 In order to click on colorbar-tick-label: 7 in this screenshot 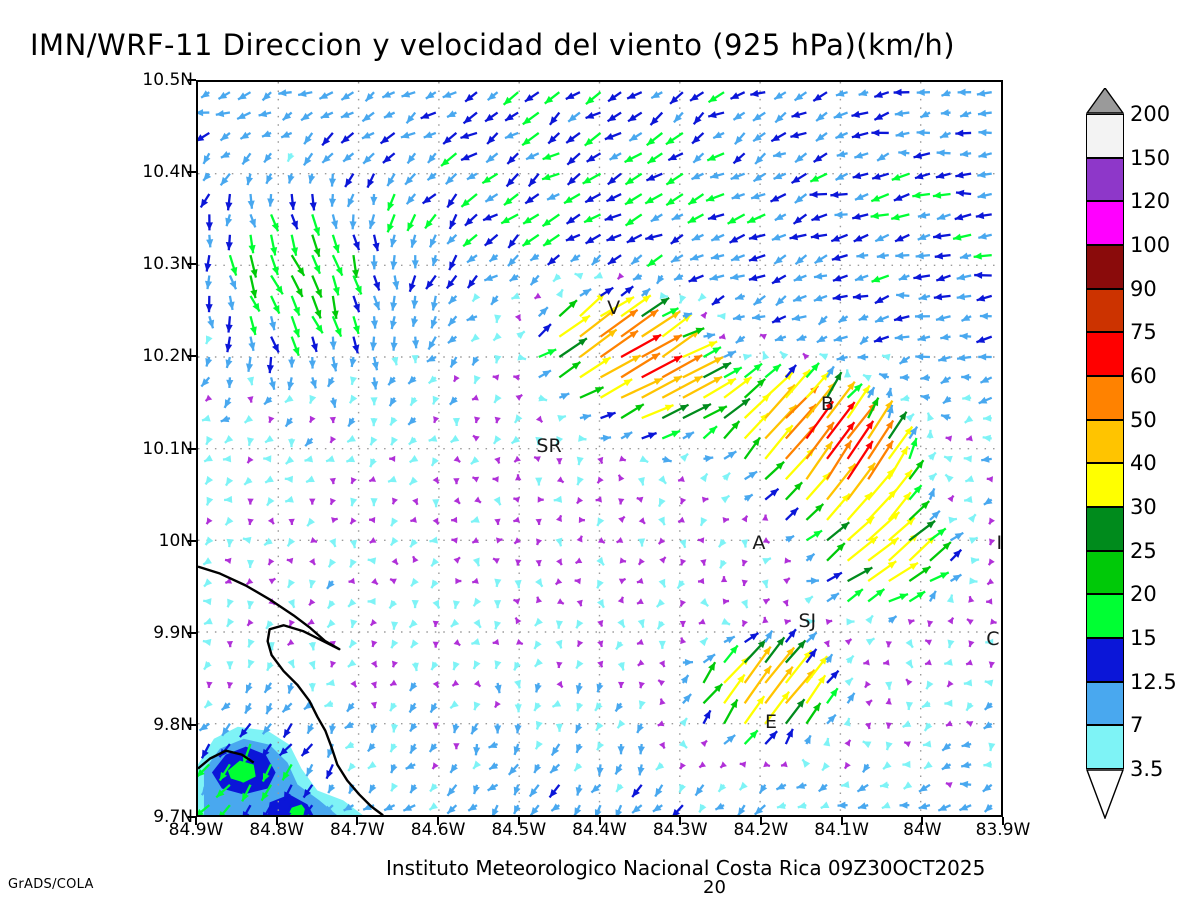, I will do `click(1137, 725)`.